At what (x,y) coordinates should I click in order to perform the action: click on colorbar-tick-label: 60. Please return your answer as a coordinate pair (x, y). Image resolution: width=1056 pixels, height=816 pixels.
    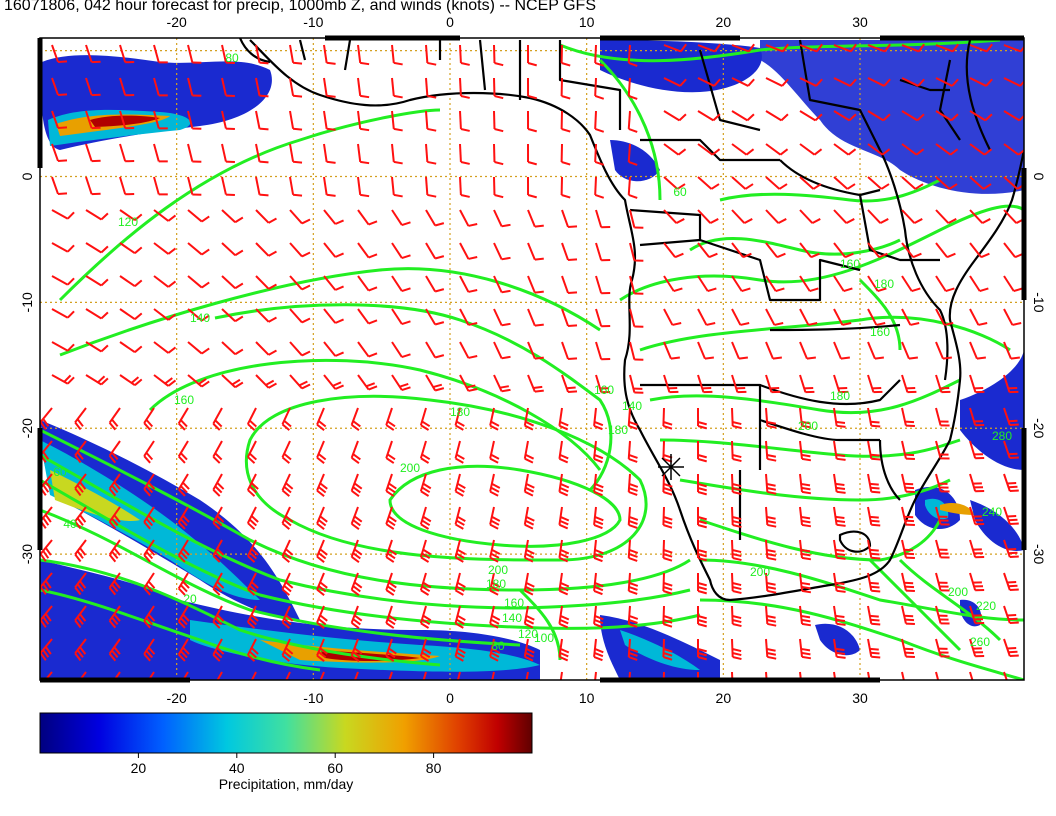
    Looking at the image, I should click on (335, 768).